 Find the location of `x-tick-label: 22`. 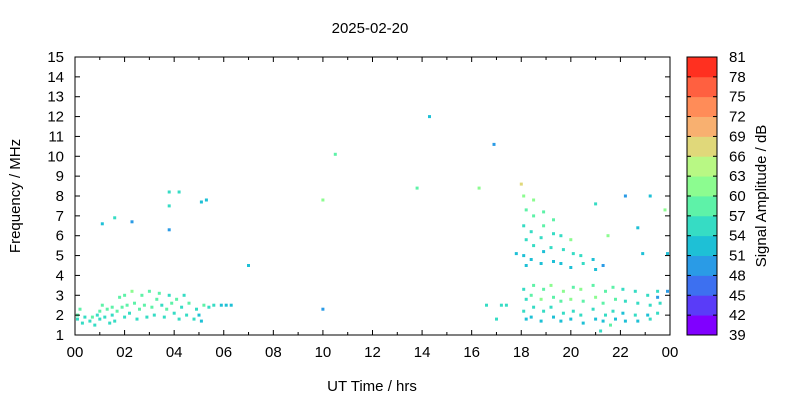

x-tick-label: 22 is located at coordinates (620, 352).